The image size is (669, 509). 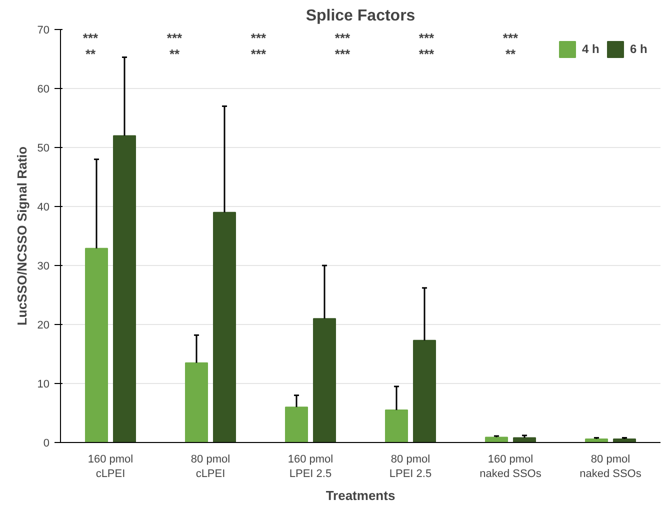 I want to click on x-tick-label: 160 pmol LPEI 2.5, so click(x=311, y=467).